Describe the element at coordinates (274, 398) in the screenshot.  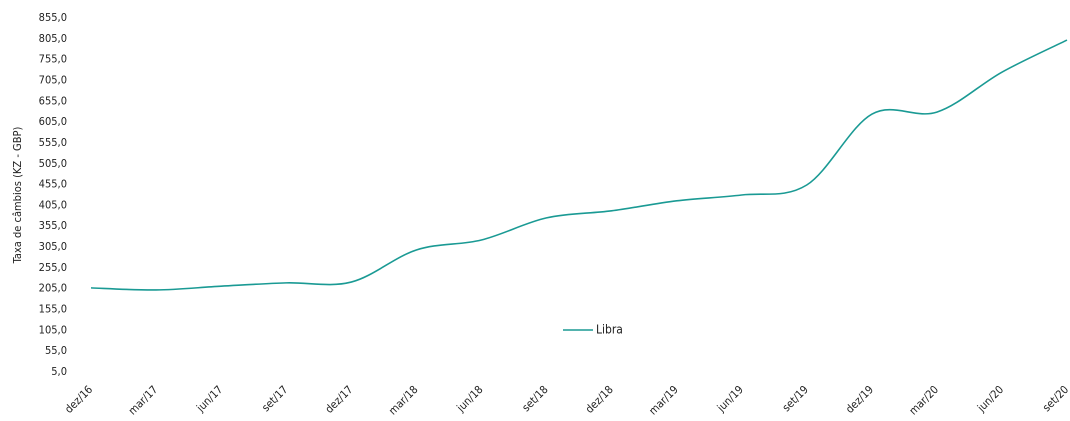
I see `x-tick-label: set/17` at that location.